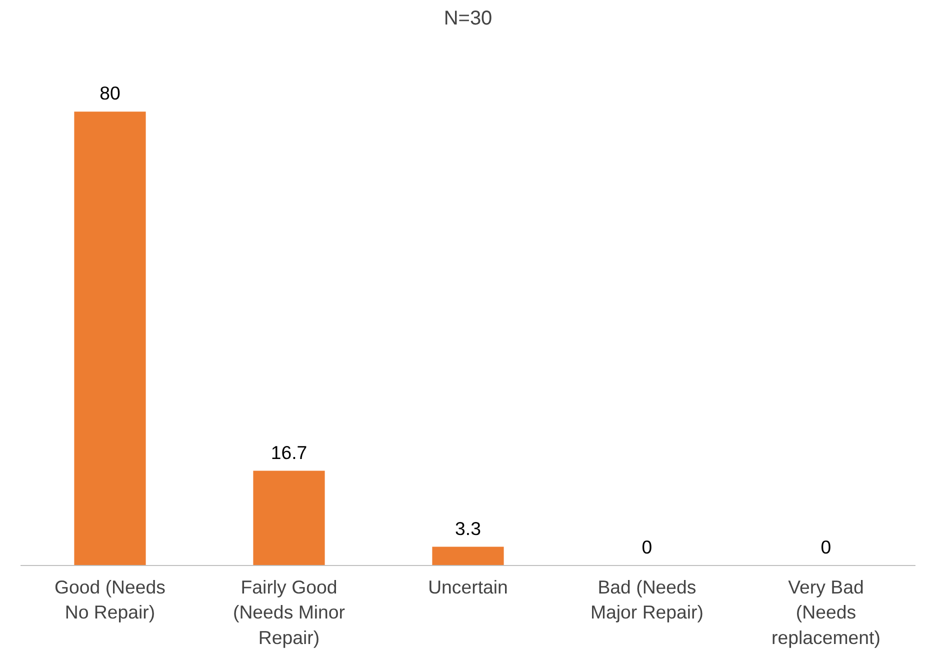  I want to click on data-label: 3.3, so click(468, 528).